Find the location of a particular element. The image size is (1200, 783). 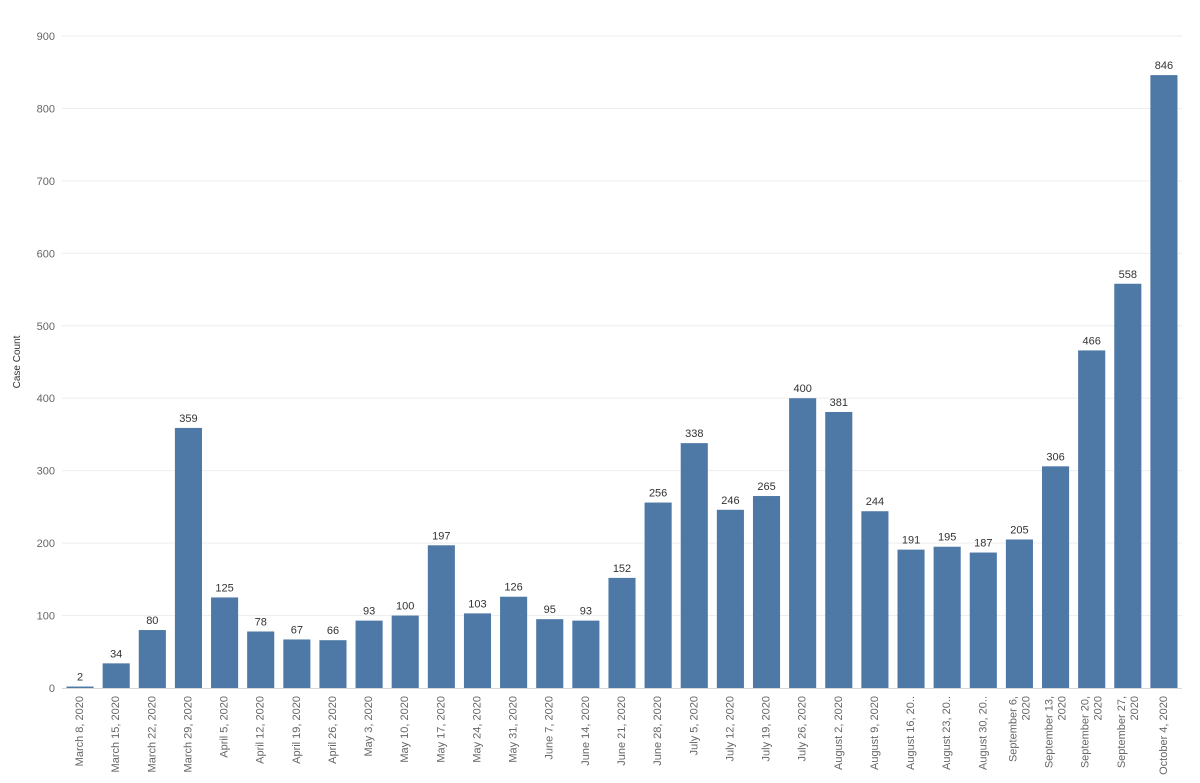

x-tick-label: April 26, 2020 is located at coordinates (333, 730).